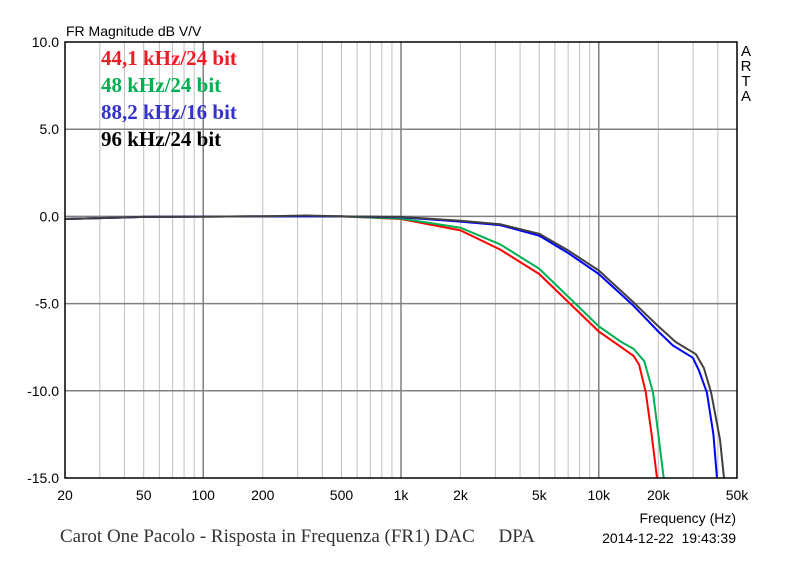 This screenshot has width=800, height=585. What do you see at coordinates (169, 58) in the screenshot?
I see `legend-entry: 44,1 kHz/24 bit` at bounding box center [169, 58].